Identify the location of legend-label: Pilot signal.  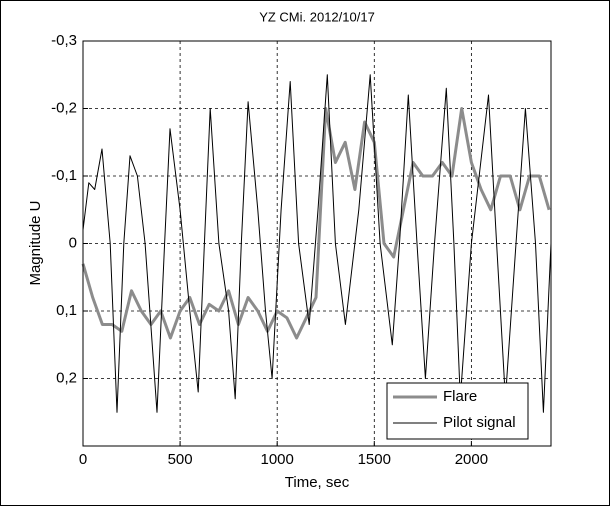
(479, 422).